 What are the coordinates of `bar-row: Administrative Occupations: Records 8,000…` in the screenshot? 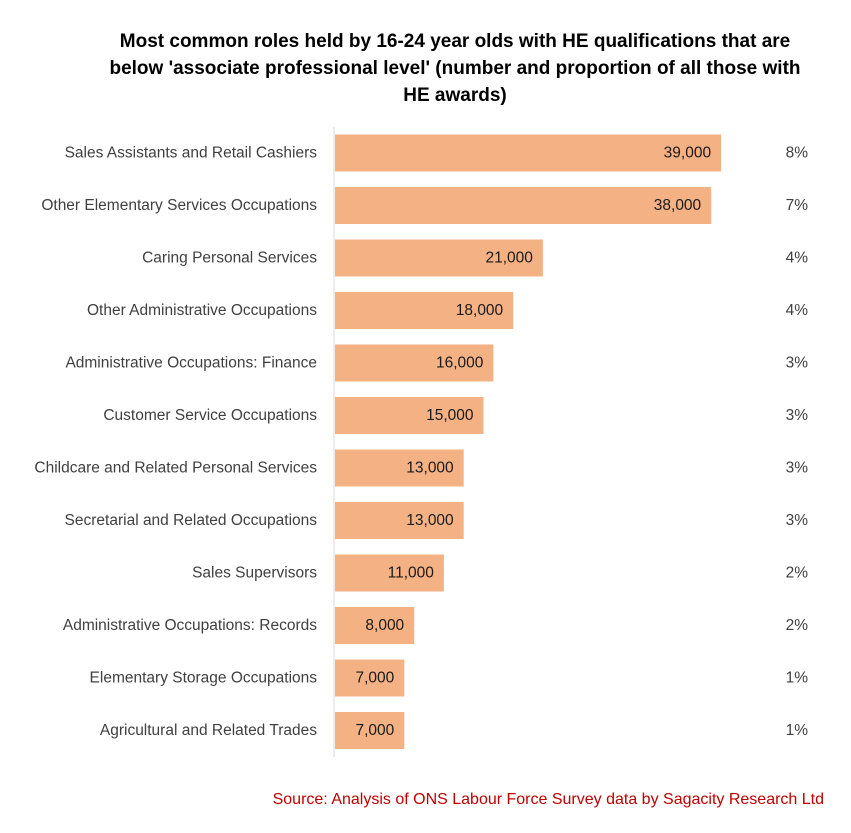 It's located at (435, 625).